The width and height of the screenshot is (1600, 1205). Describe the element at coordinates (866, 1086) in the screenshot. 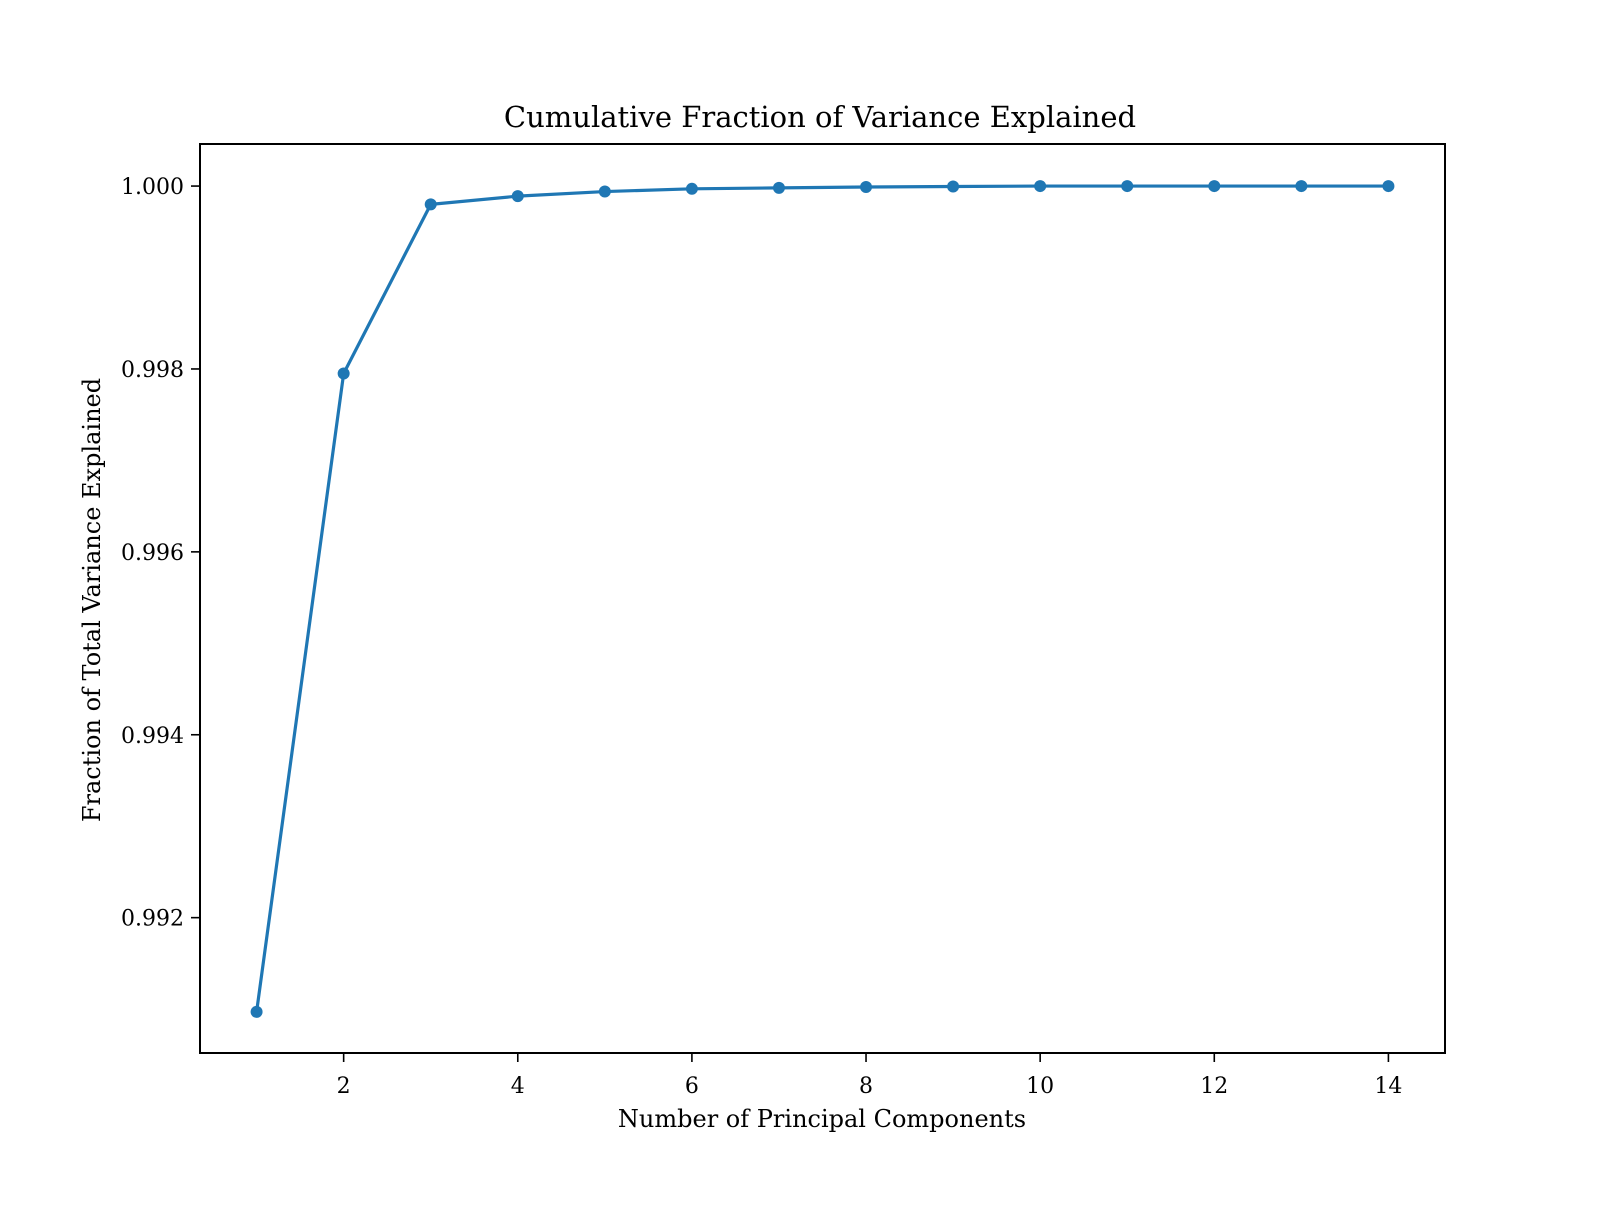

I see `x-tick-label: 8` at that location.